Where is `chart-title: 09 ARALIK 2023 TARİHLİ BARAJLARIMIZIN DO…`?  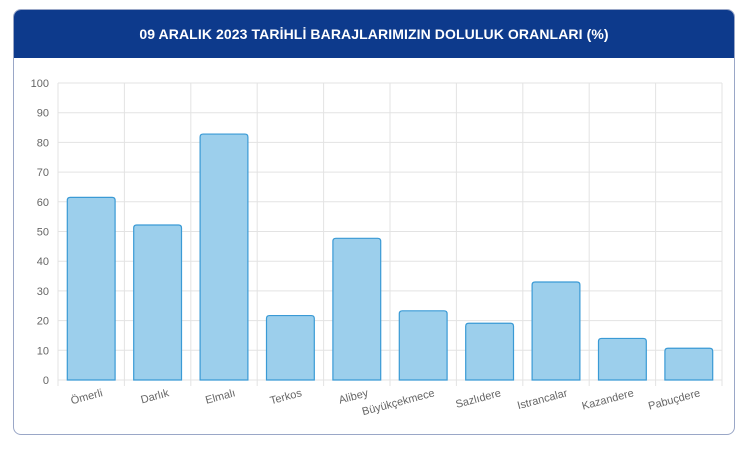
chart-title: 09 ARALIK 2023 TARİHLİ BARAJLARIMIZIN DO… is located at coordinates (374, 34).